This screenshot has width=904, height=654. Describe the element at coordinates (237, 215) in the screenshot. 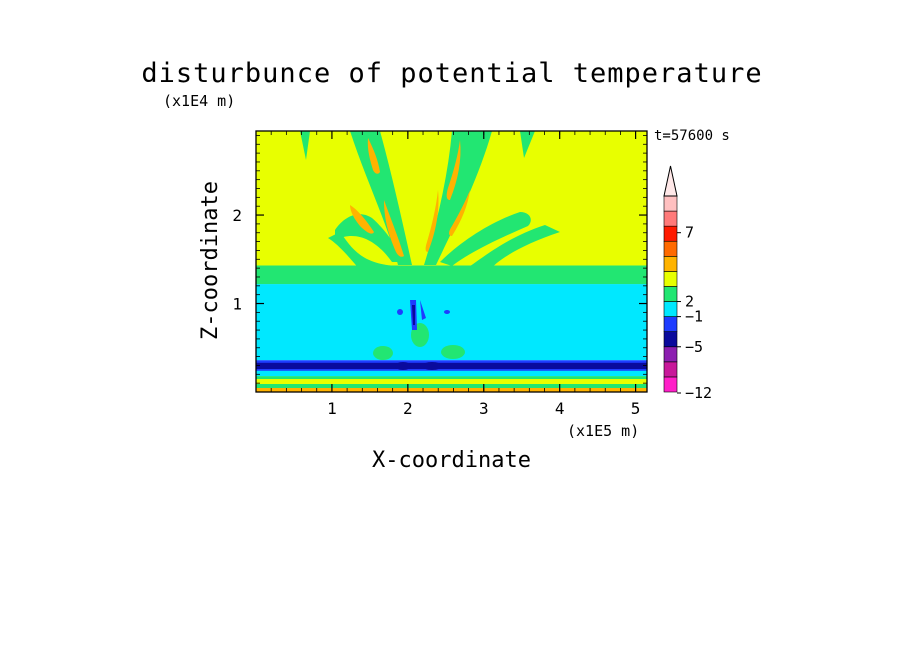

I see `y-tick-label: 2` at that location.